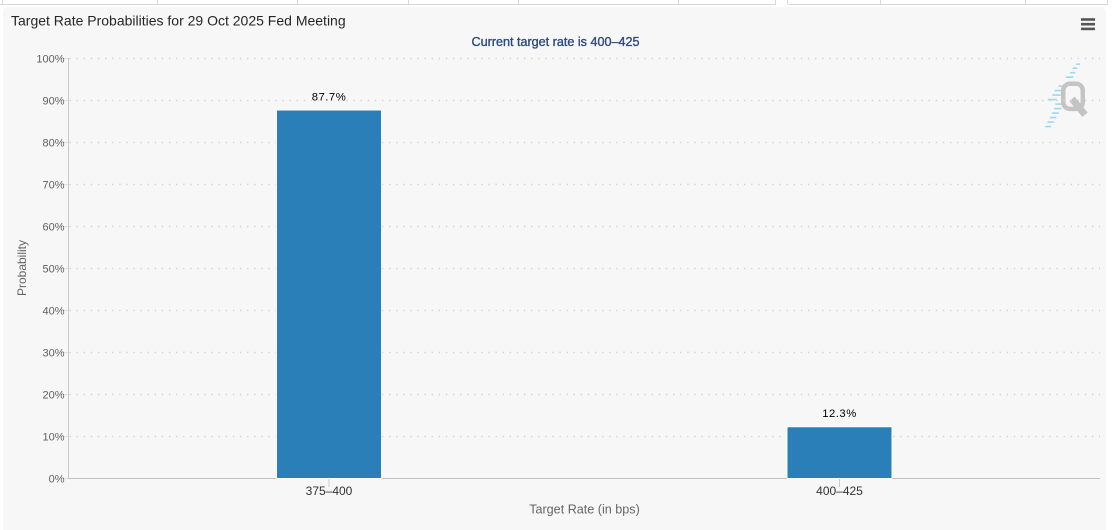 This screenshot has width=1113, height=530. Describe the element at coordinates (555, 42) in the screenshot. I see `svg-text: Current target rate is 400–425` at that location.